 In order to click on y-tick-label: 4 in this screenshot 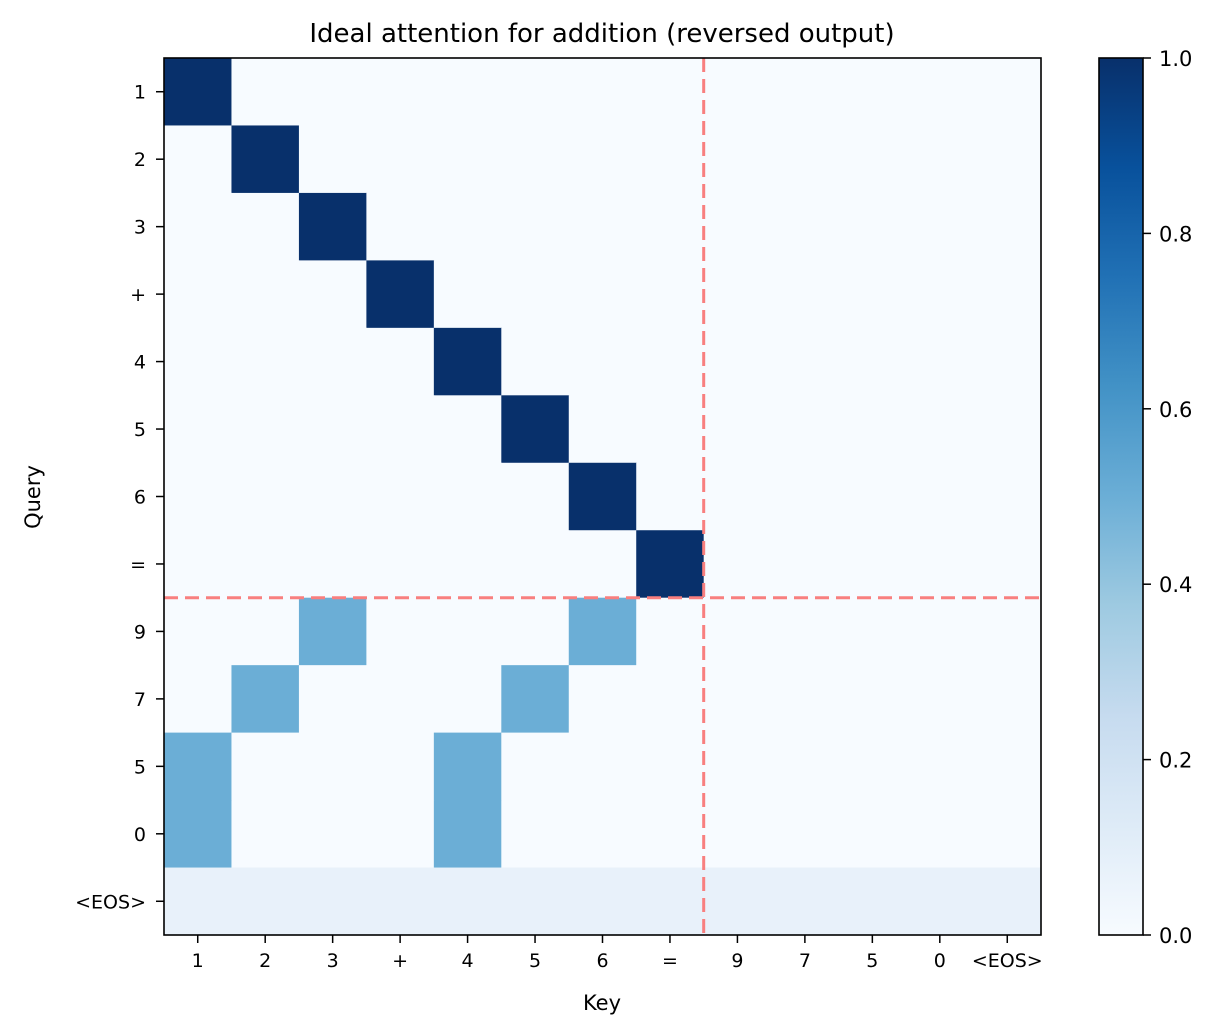, I will do `click(140, 363)`.